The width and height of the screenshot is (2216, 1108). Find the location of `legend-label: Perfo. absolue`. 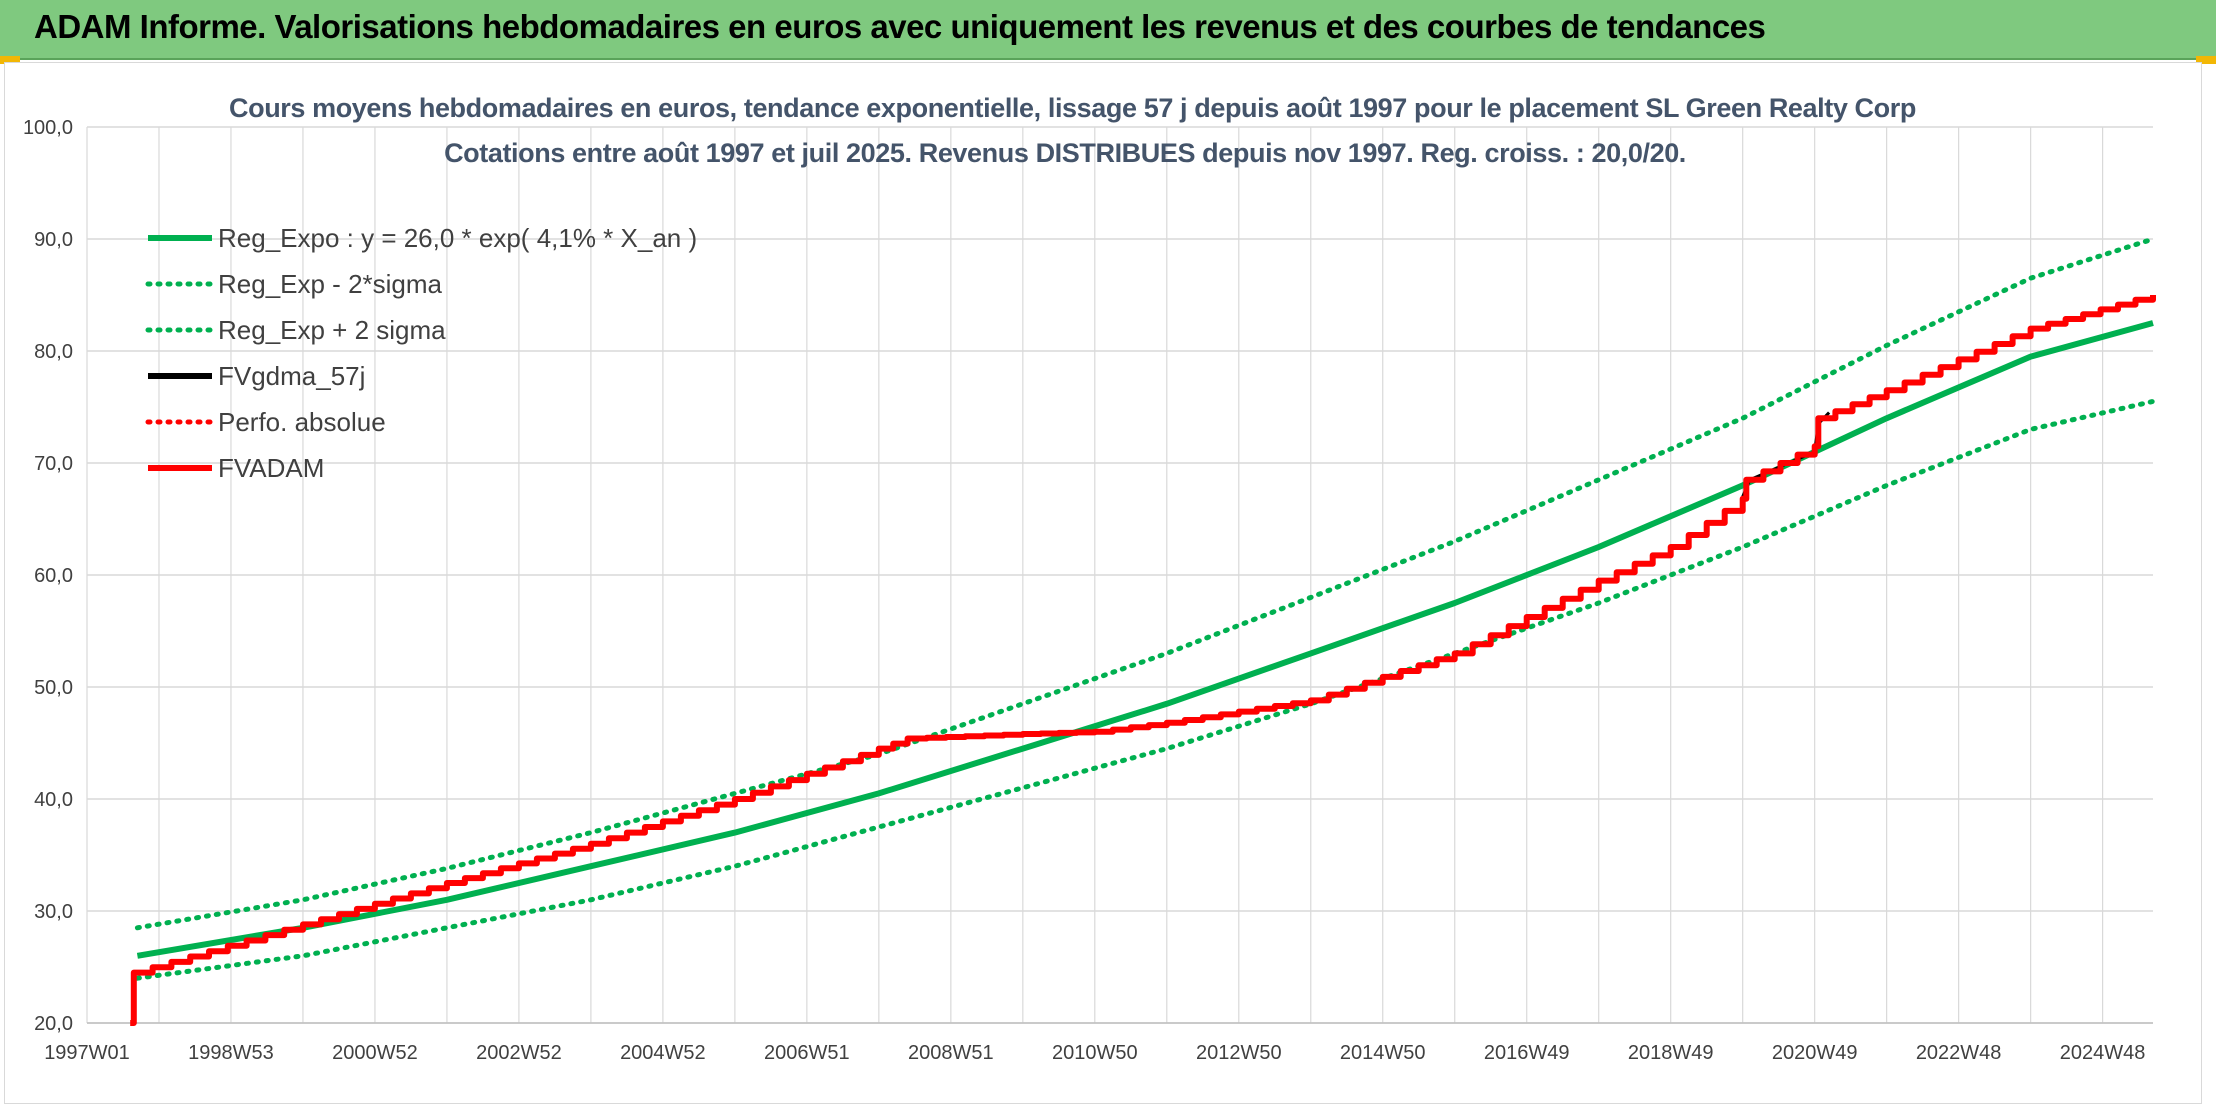

legend-label: Perfo. absolue is located at coordinates (302, 422).